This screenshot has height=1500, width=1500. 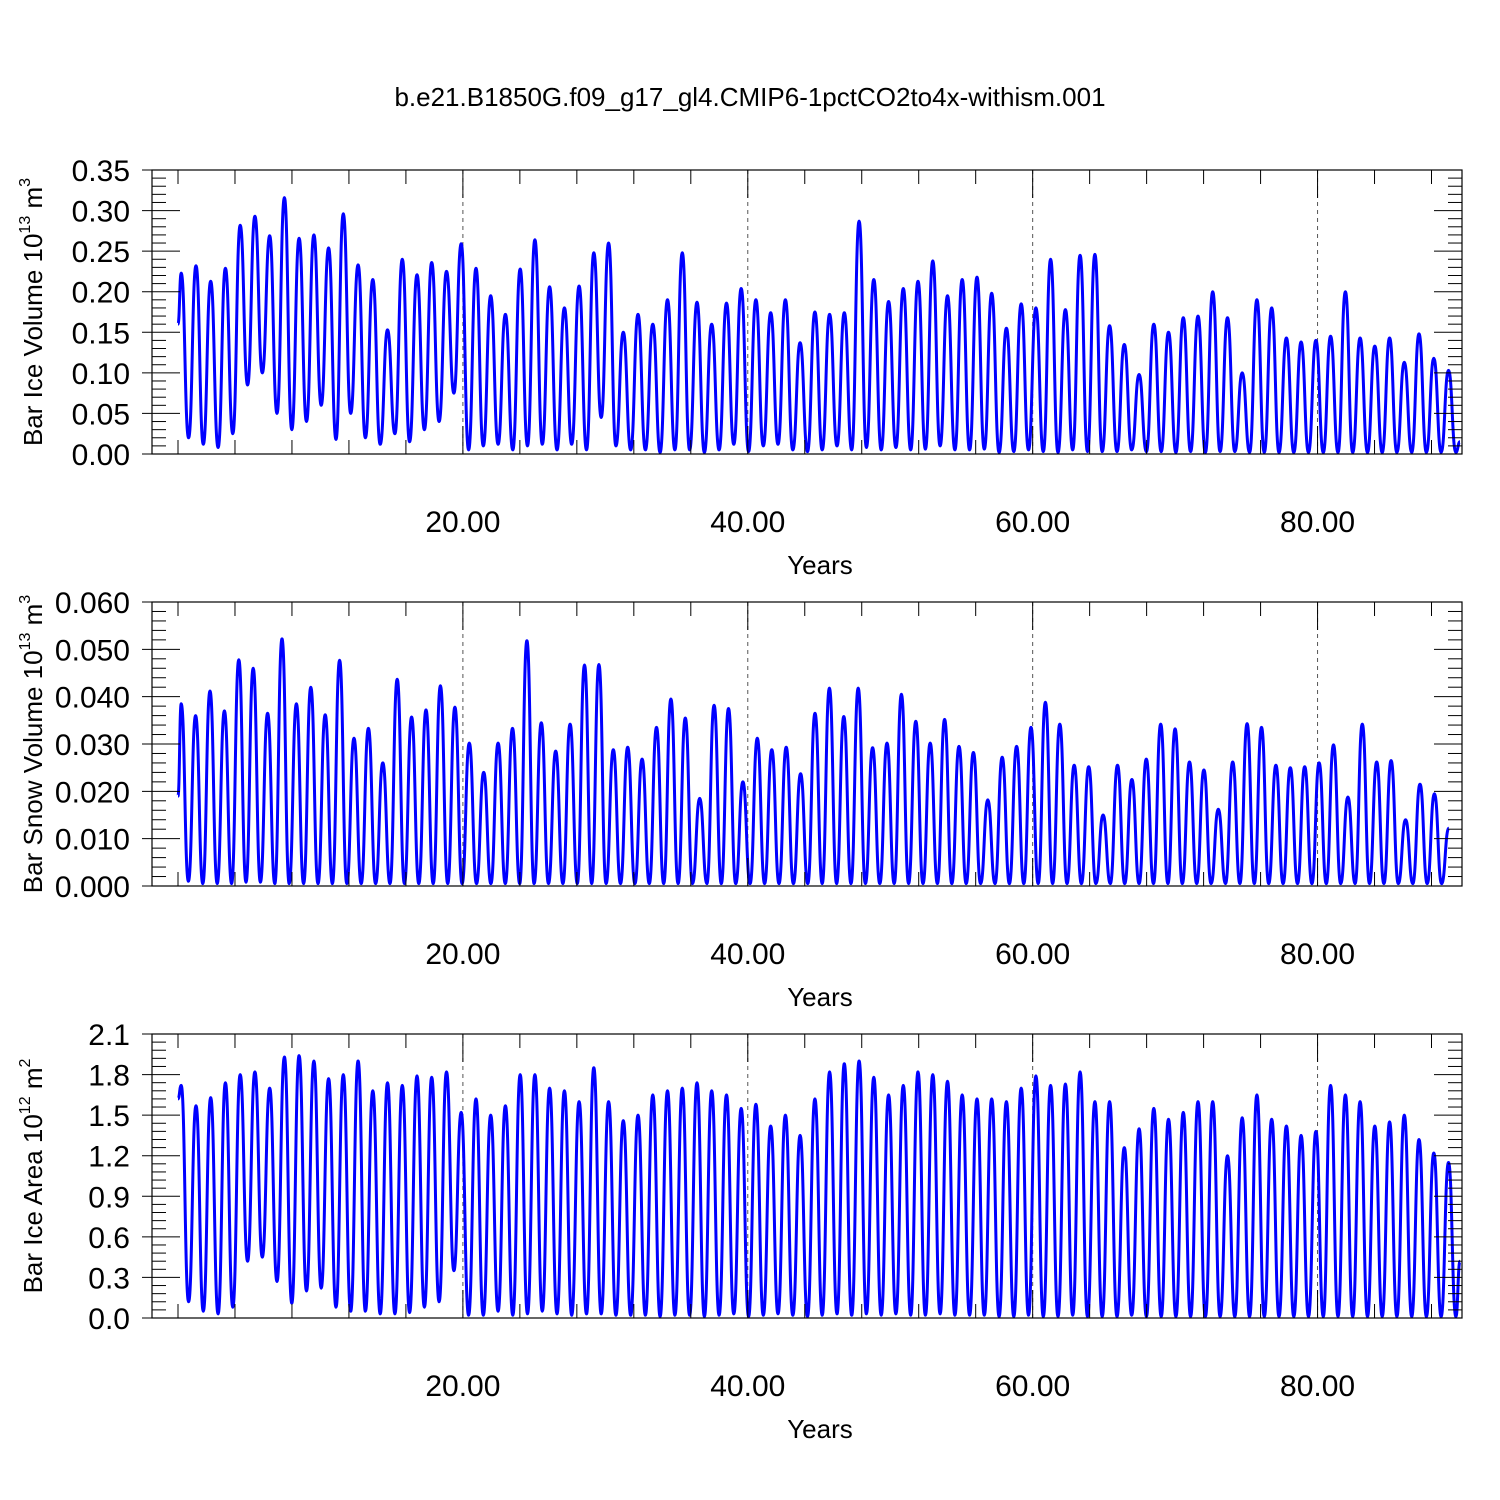 I want to click on y-axis-label-part: Bar Snow Volume 10, so click(x=33, y=771).